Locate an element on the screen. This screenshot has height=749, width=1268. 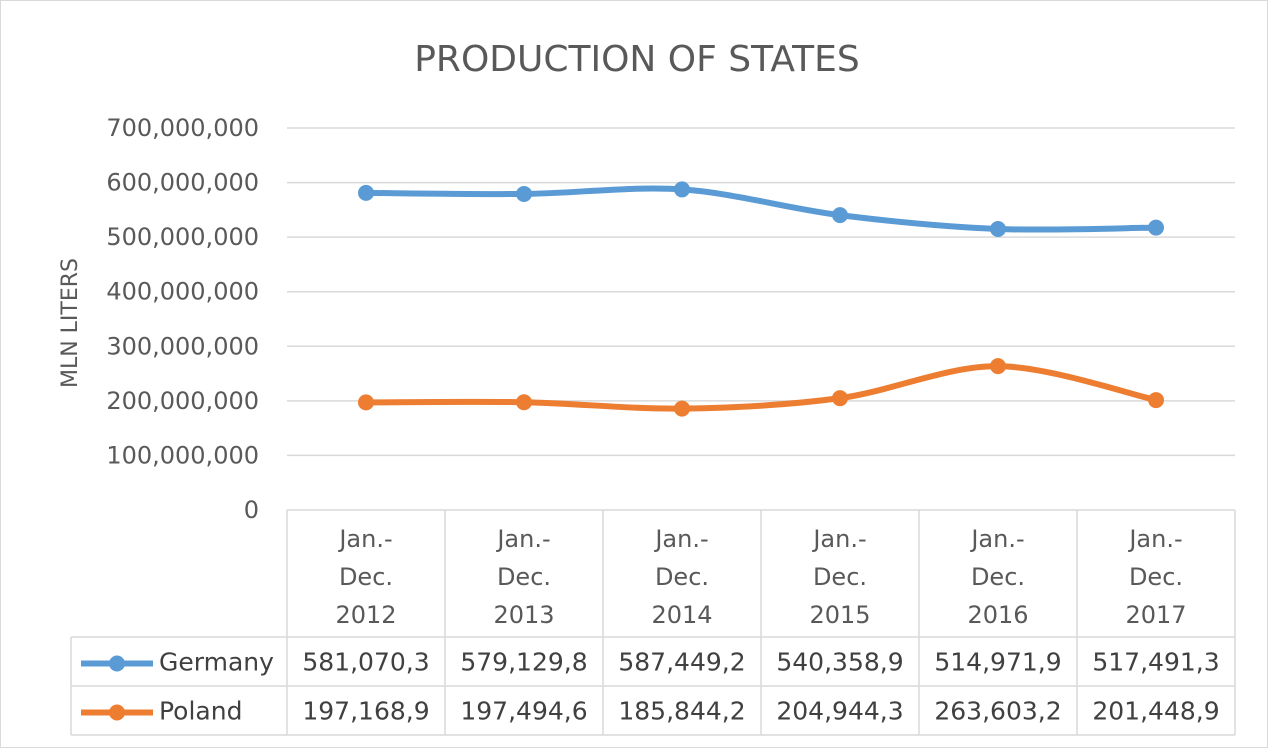
x-category-label: Jan.-Dec. 2013 is located at coordinates (523, 577).